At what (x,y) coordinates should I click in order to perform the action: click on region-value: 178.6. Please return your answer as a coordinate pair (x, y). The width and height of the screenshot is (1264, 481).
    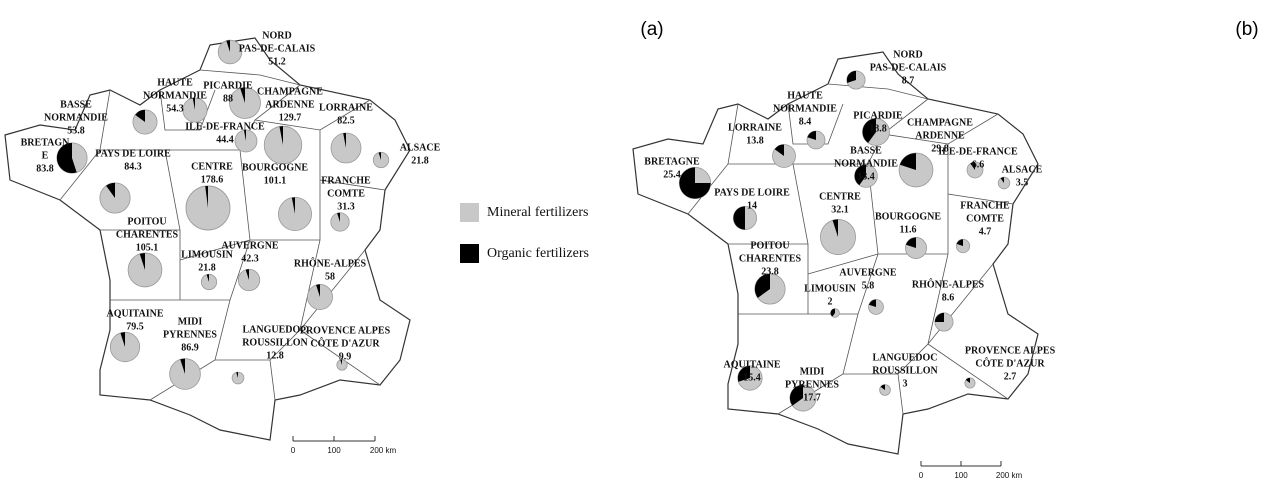
    Looking at the image, I should click on (212, 179).